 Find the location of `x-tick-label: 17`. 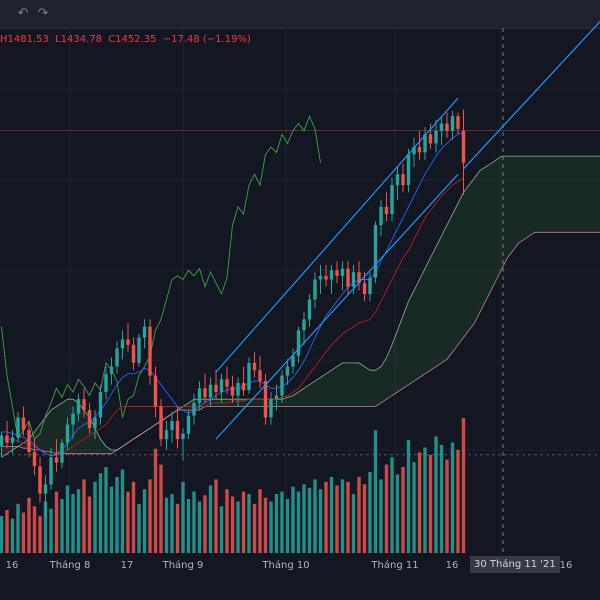

x-tick-label: 17 is located at coordinates (127, 565).